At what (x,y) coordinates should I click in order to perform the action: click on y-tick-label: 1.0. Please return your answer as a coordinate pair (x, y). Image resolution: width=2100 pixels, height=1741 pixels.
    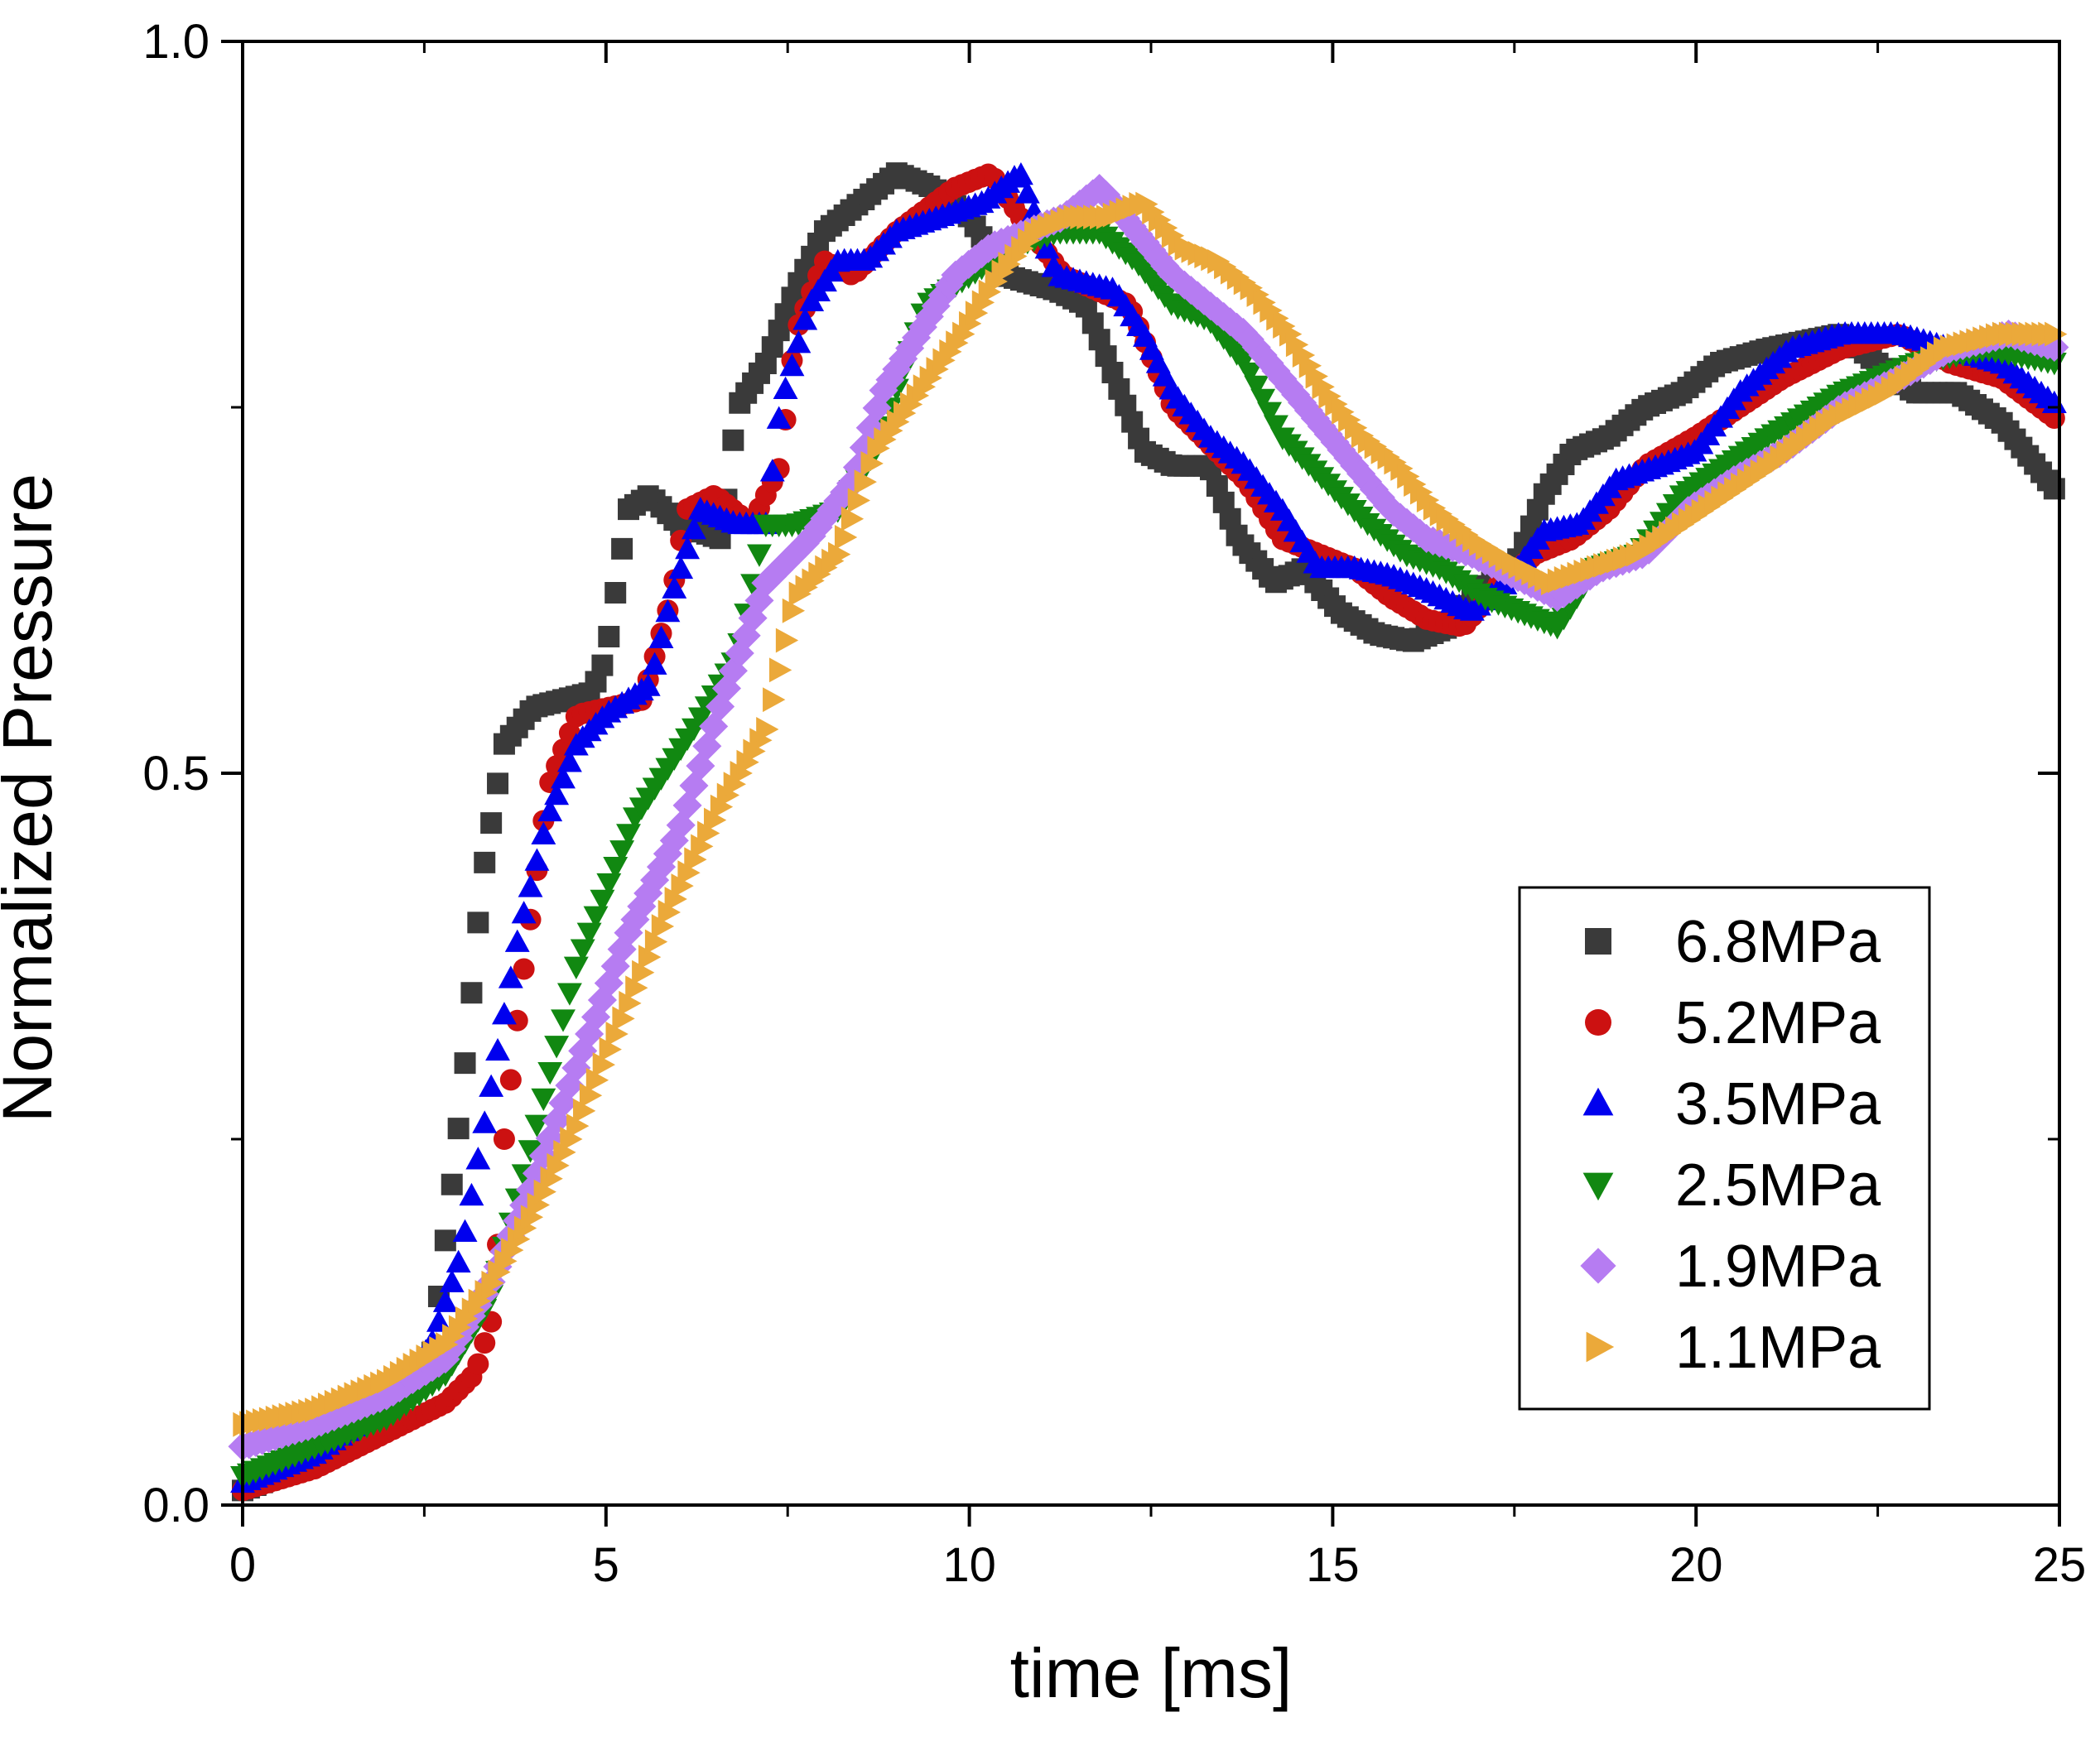
    Looking at the image, I should click on (176, 42).